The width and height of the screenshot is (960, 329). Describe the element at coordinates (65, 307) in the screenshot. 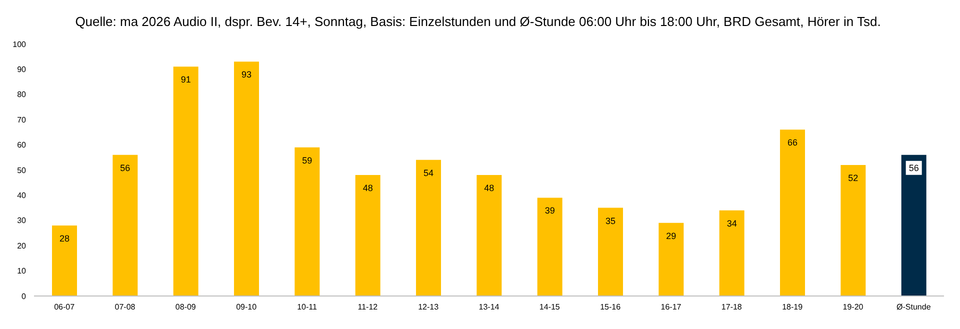

I see `x-tick-label: 06-07` at that location.